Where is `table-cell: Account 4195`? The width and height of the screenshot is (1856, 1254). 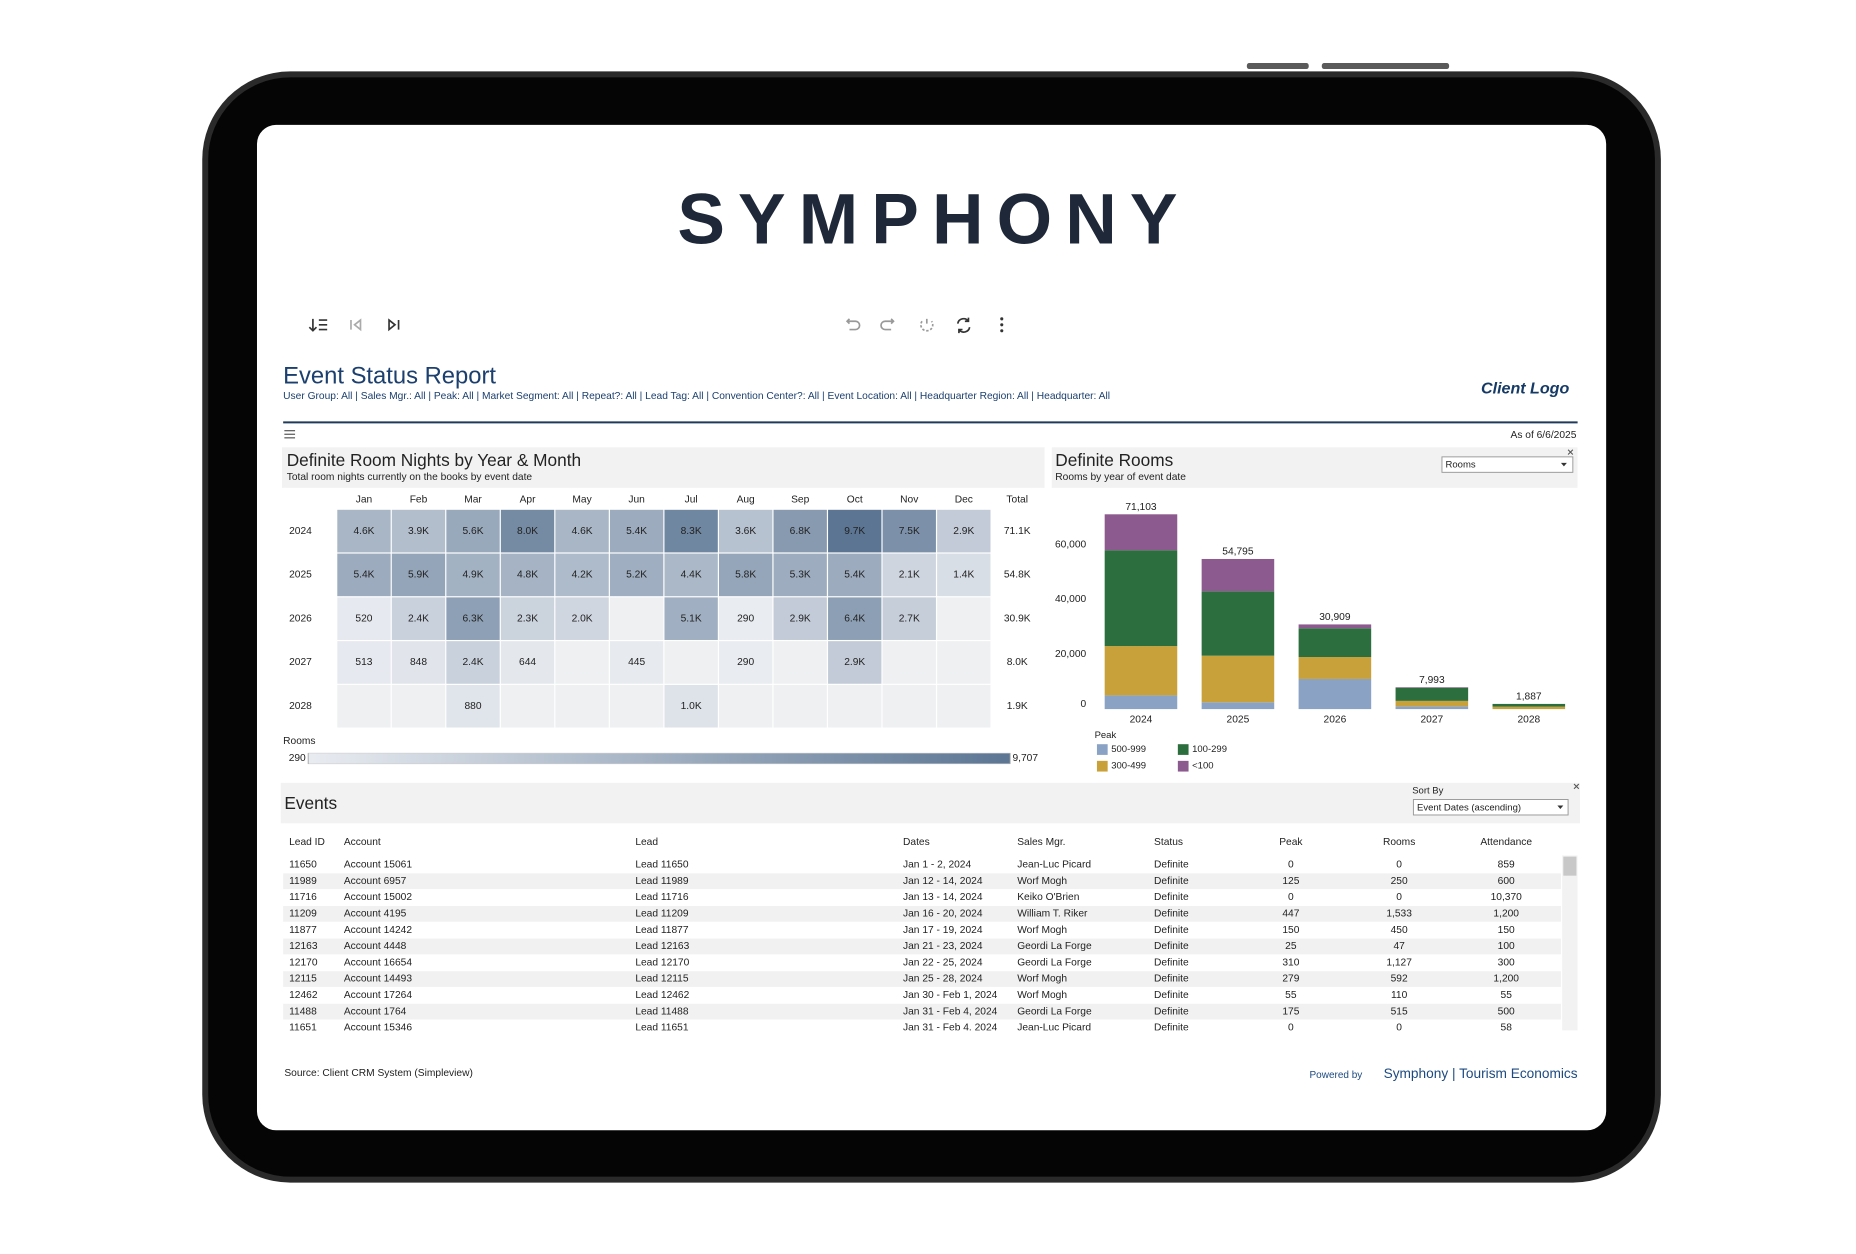 table-cell: Account 4195 is located at coordinates (375, 914).